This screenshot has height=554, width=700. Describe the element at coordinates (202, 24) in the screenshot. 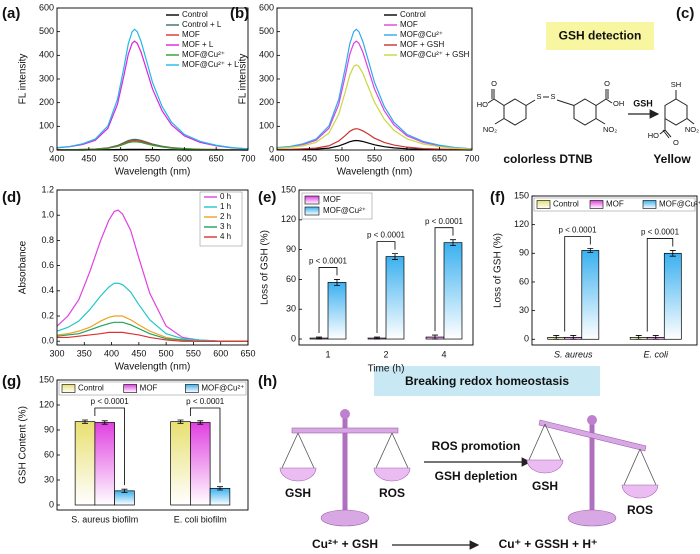

I see `legend-label: Control + L` at that location.